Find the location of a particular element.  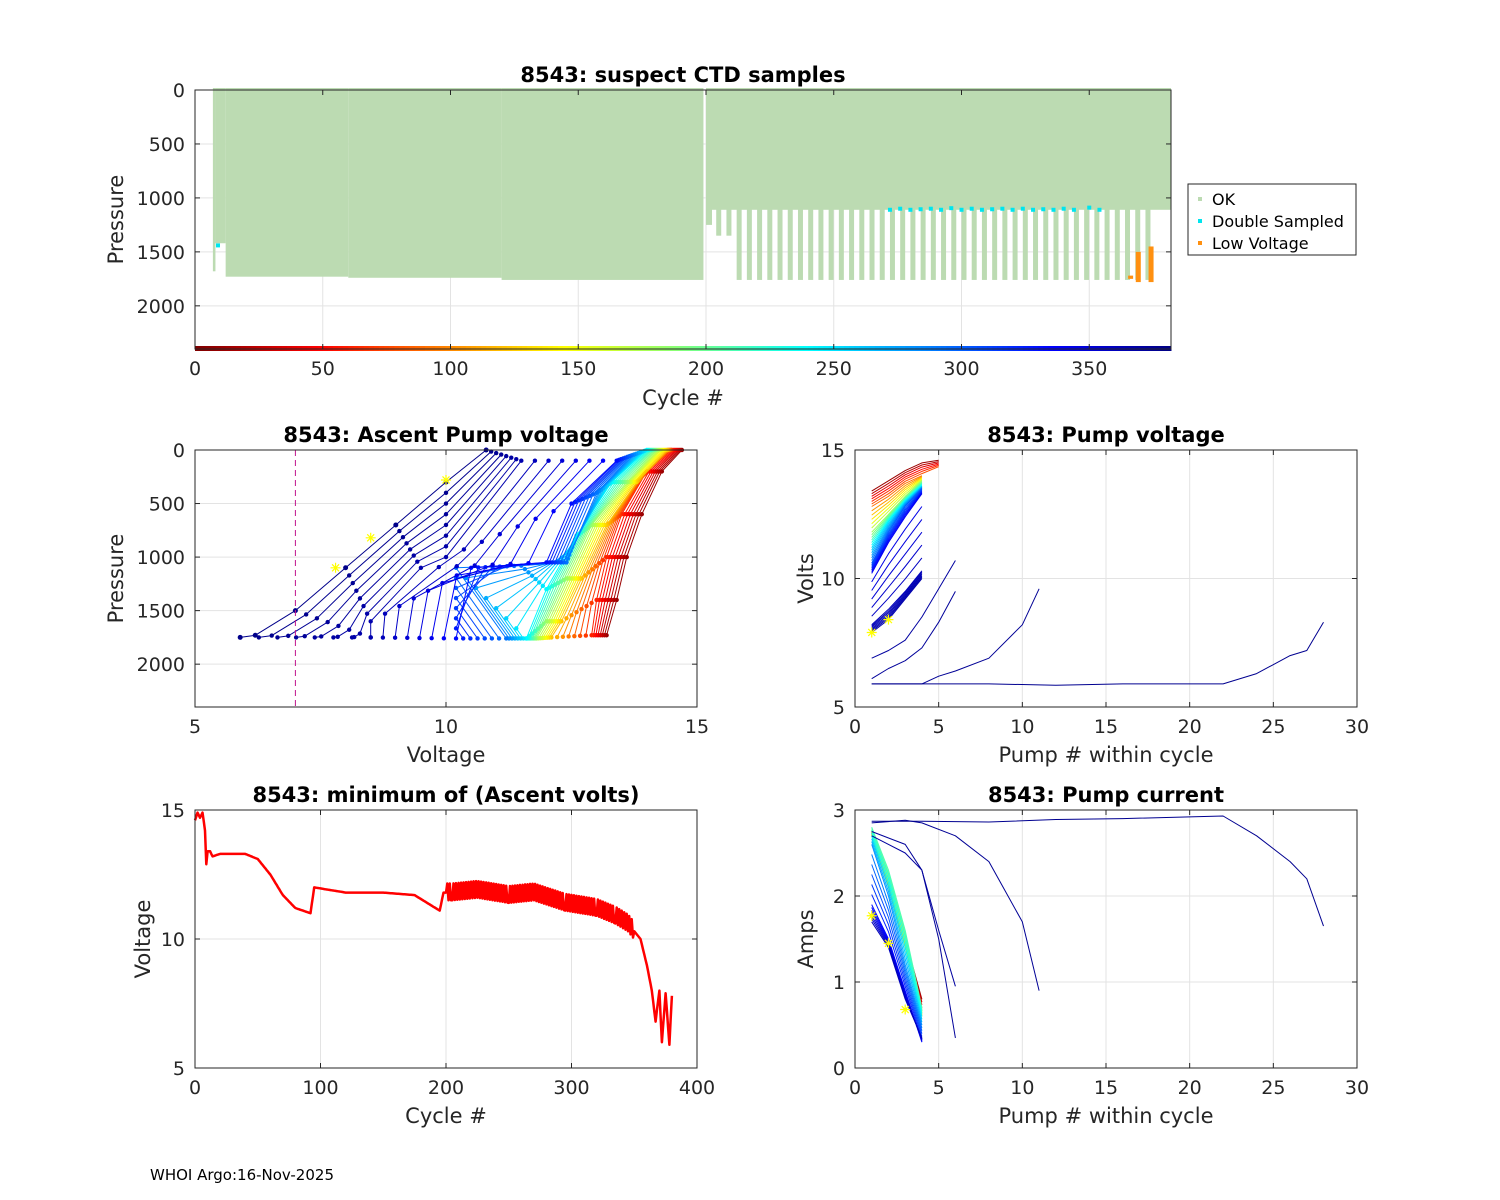

x-axis-label: Pump # within cycle is located at coordinates (1106, 755).